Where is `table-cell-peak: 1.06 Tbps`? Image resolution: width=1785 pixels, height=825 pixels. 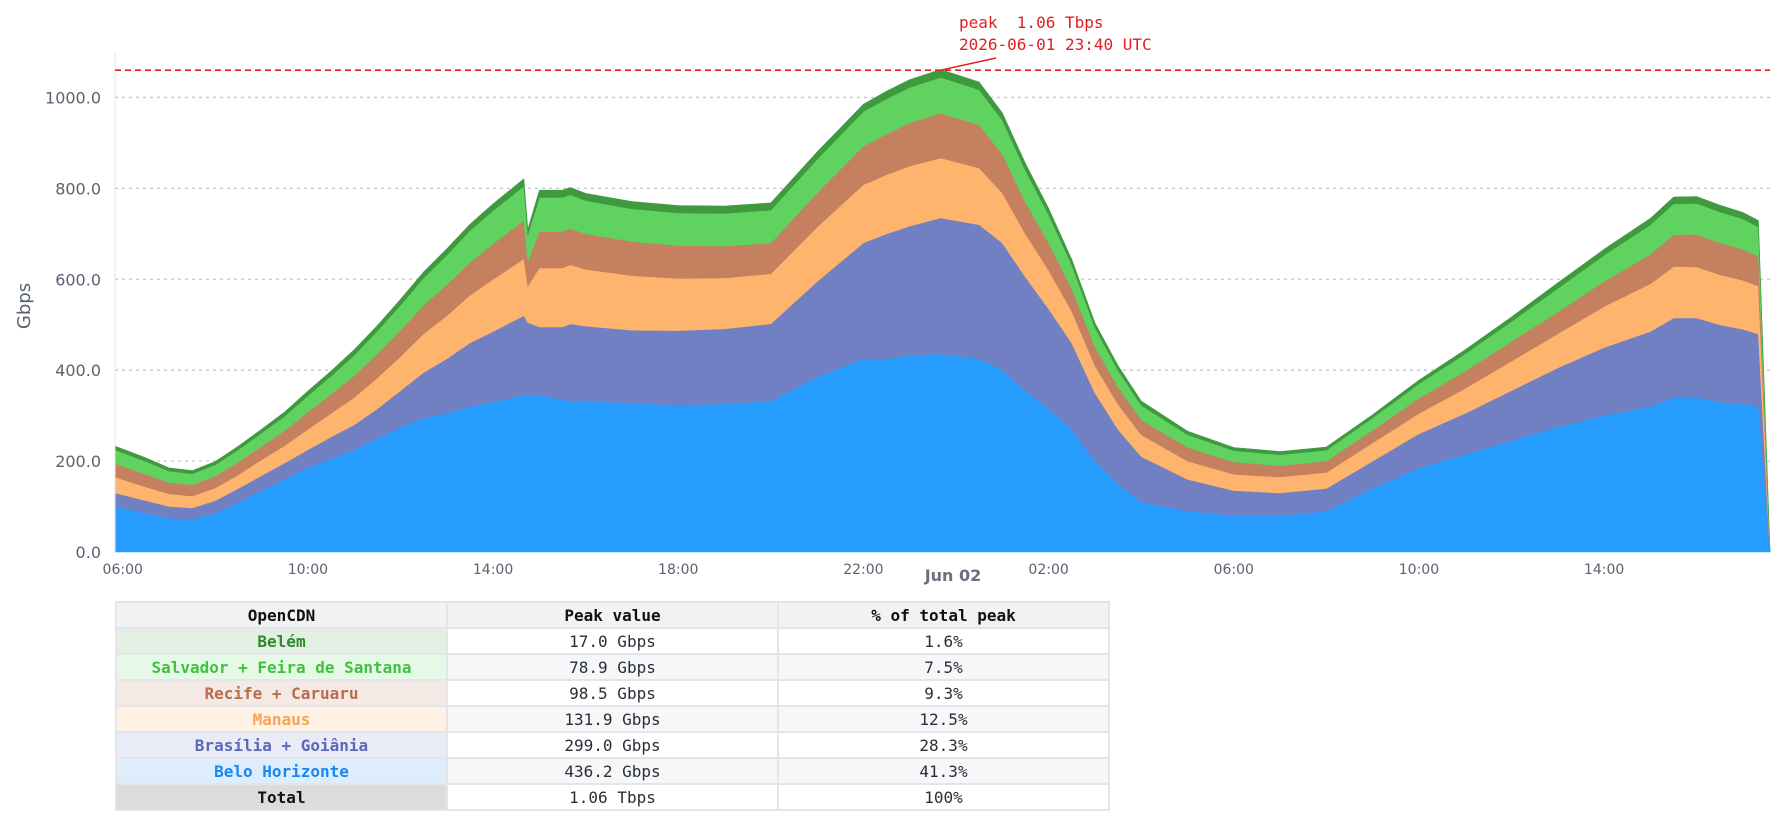 table-cell-peak: 1.06 Tbps is located at coordinates (612, 797).